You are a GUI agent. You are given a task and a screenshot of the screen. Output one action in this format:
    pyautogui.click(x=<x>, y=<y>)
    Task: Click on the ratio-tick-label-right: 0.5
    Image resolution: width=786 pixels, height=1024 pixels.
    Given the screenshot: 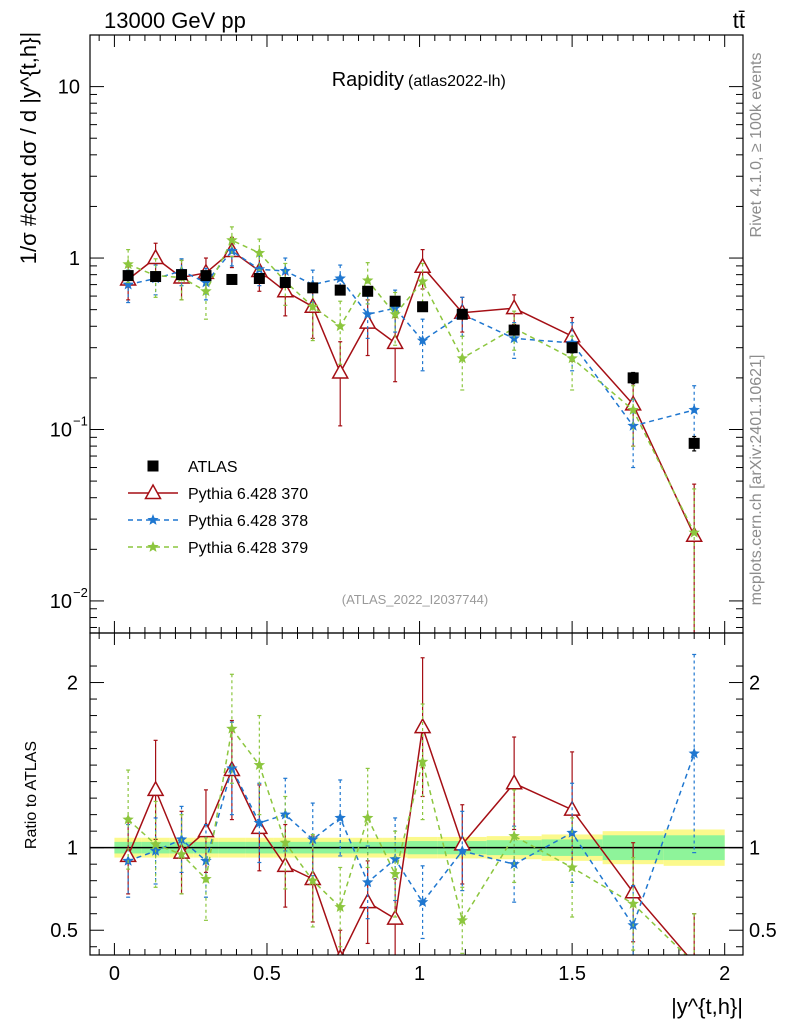 What is the action you would take?
    pyautogui.click(x=763, y=931)
    